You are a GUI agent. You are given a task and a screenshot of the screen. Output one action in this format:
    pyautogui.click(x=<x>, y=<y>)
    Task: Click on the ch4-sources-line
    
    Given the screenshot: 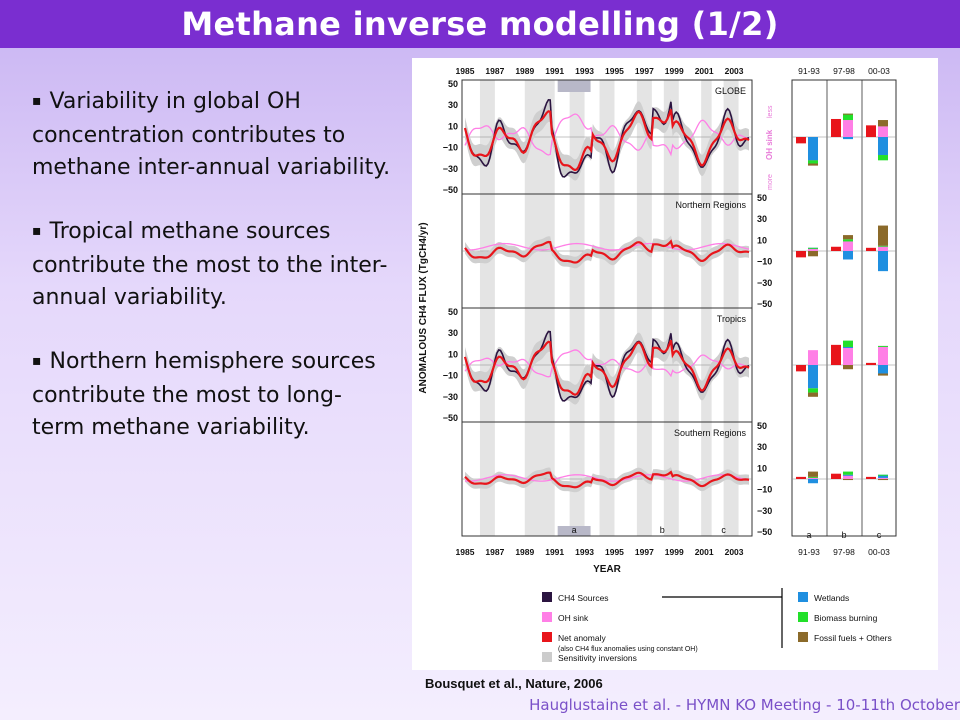 What is the action you would take?
    pyautogui.click(x=607, y=366)
    